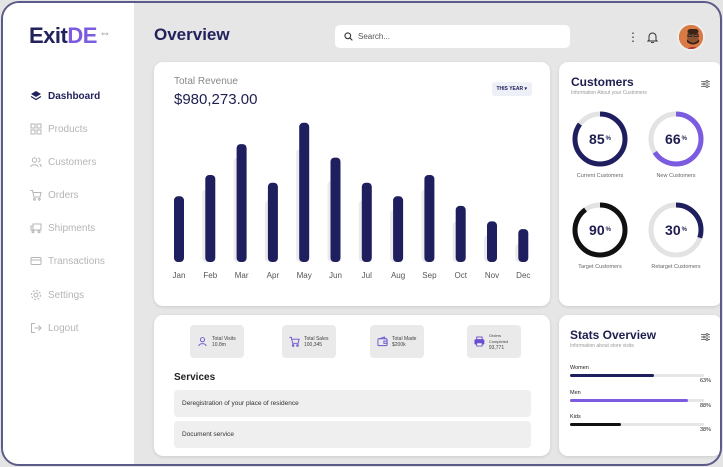 This screenshot has width=723, height=467. What do you see at coordinates (600, 176) in the screenshot?
I see `ring-label: Current Customers` at bounding box center [600, 176].